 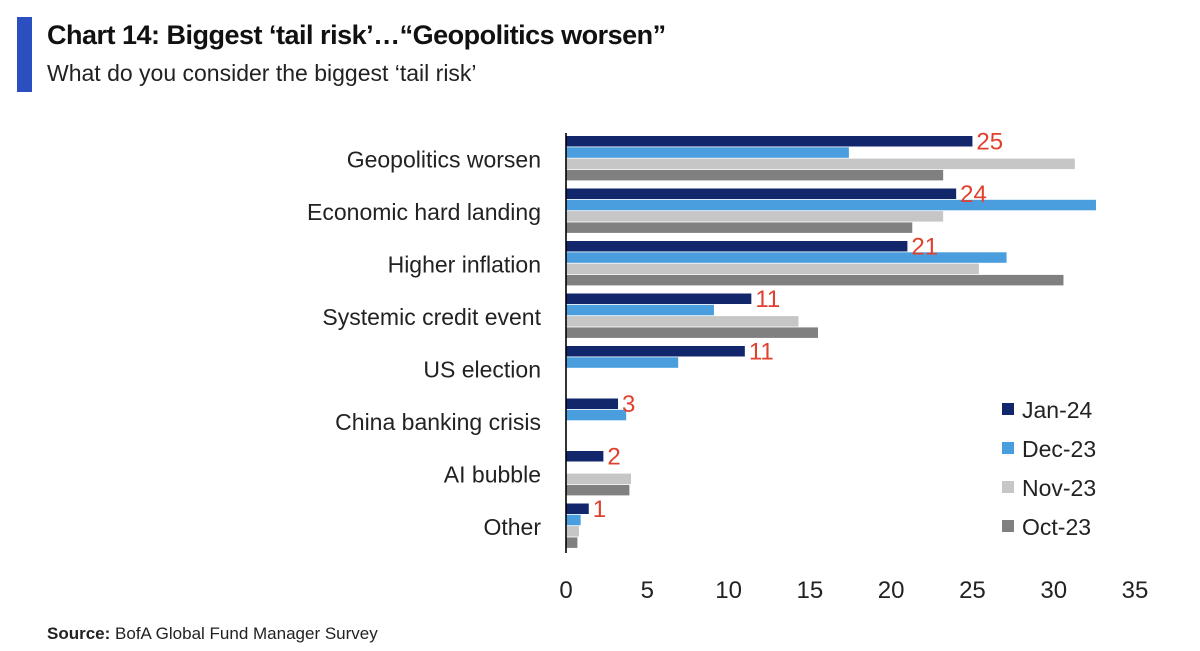 I want to click on category-label-3: Higher inflation, so click(x=464, y=264).